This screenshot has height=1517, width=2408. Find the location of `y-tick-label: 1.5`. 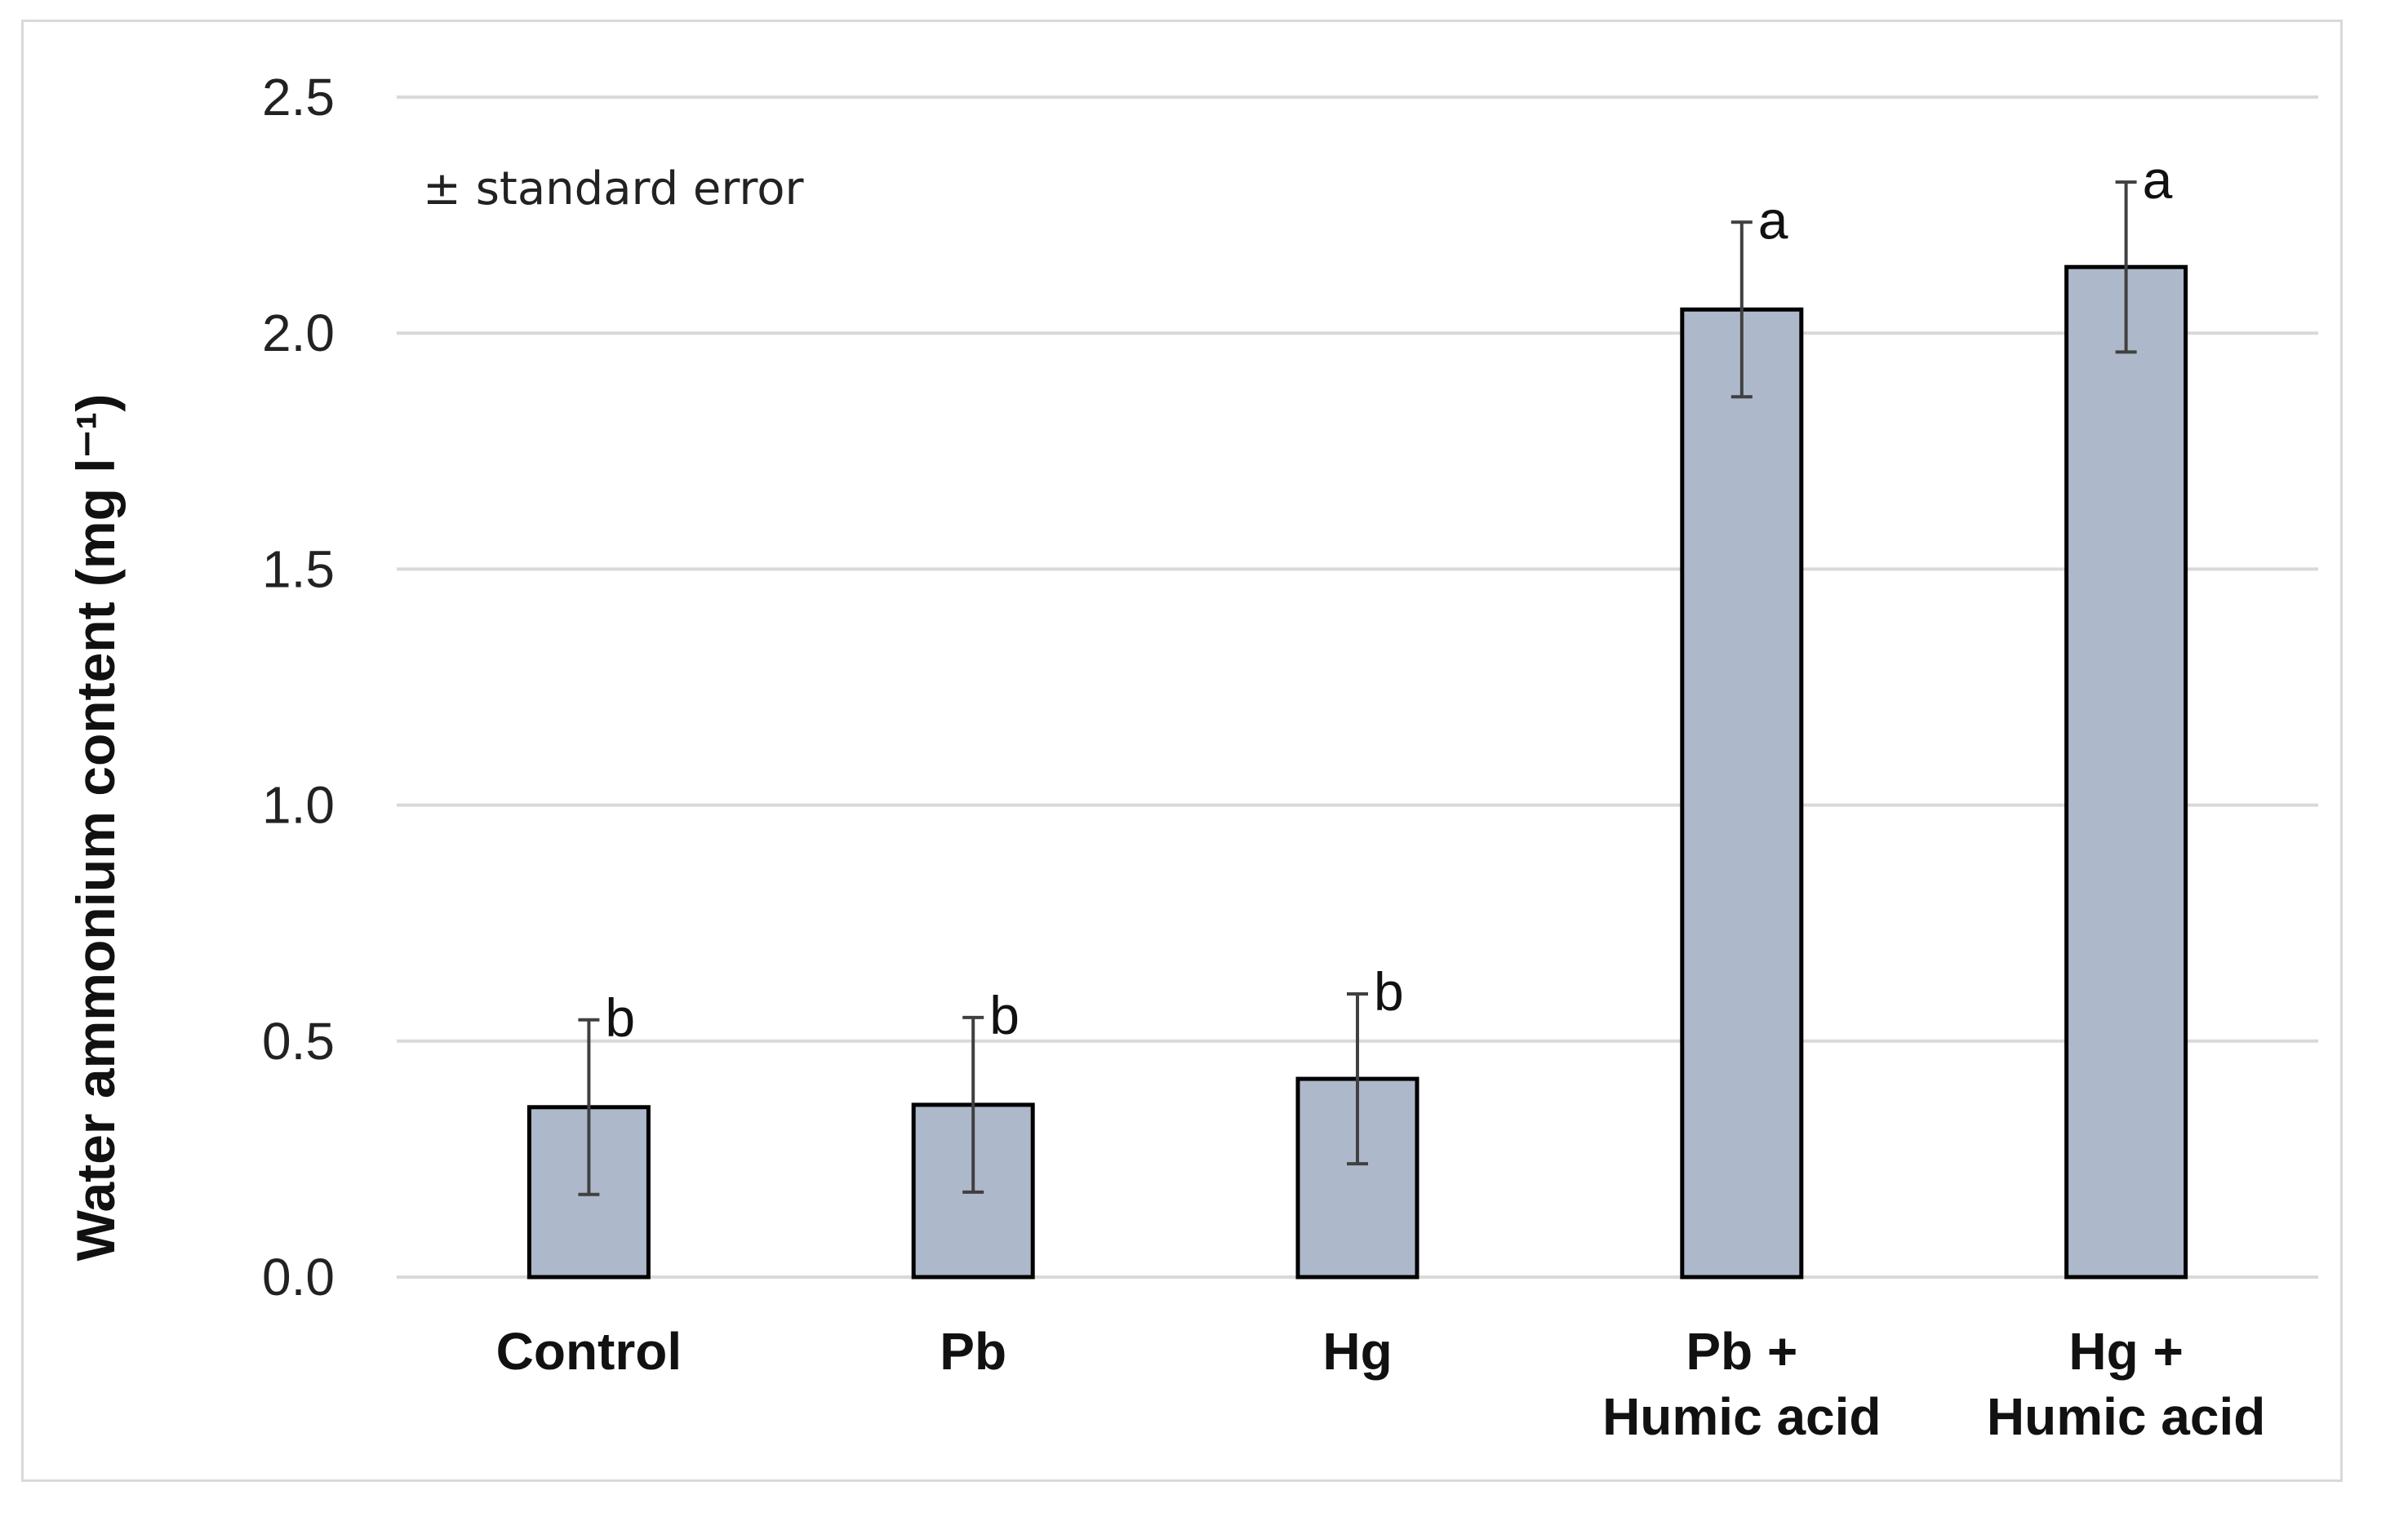

y-tick-label: 1.5 is located at coordinates (298, 568).